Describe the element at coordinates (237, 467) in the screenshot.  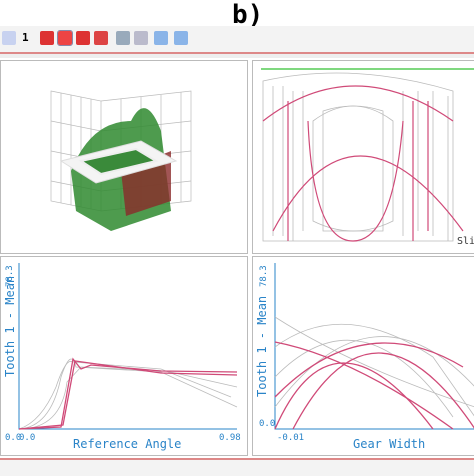
I see `status-bar` at that location.